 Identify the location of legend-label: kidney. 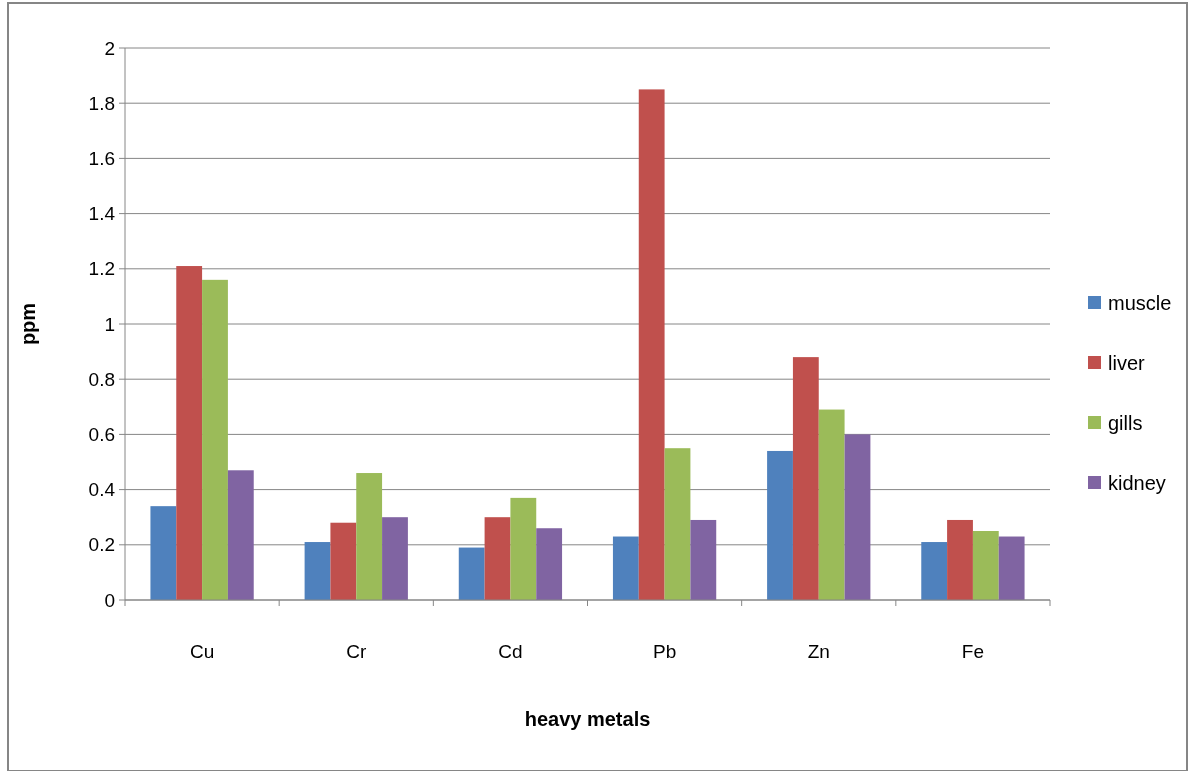
(1137, 483).